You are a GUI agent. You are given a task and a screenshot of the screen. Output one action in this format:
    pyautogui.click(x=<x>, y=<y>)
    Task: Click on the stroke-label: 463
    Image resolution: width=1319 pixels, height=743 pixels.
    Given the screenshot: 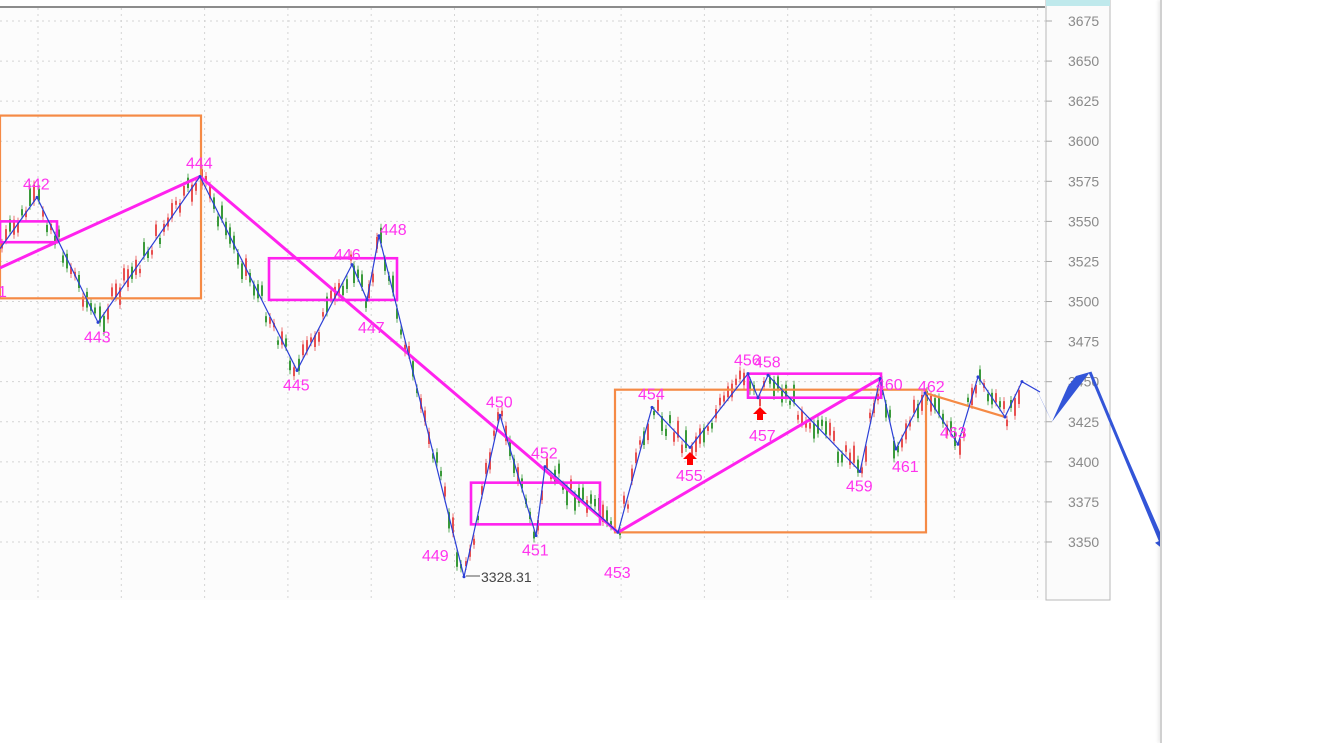 What is the action you would take?
    pyautogui.click(x=953, y=433)
    